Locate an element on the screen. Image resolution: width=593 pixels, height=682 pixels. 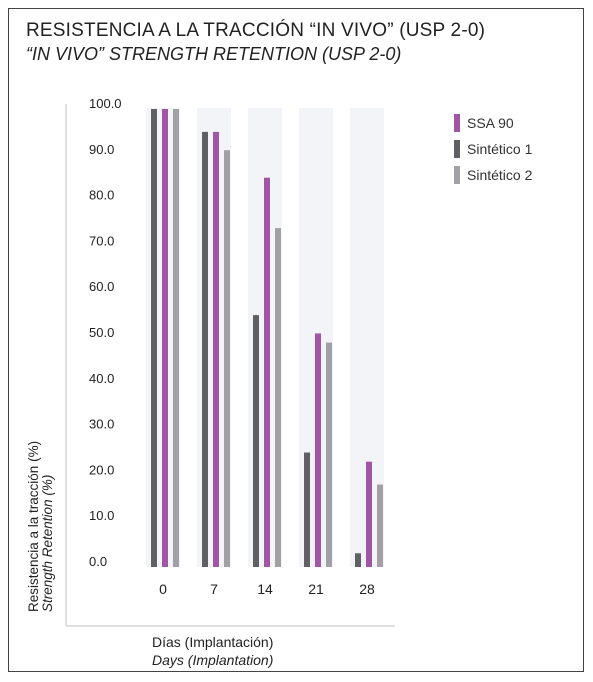
x-tick-label: 7 is located at coordinates (214, 589).